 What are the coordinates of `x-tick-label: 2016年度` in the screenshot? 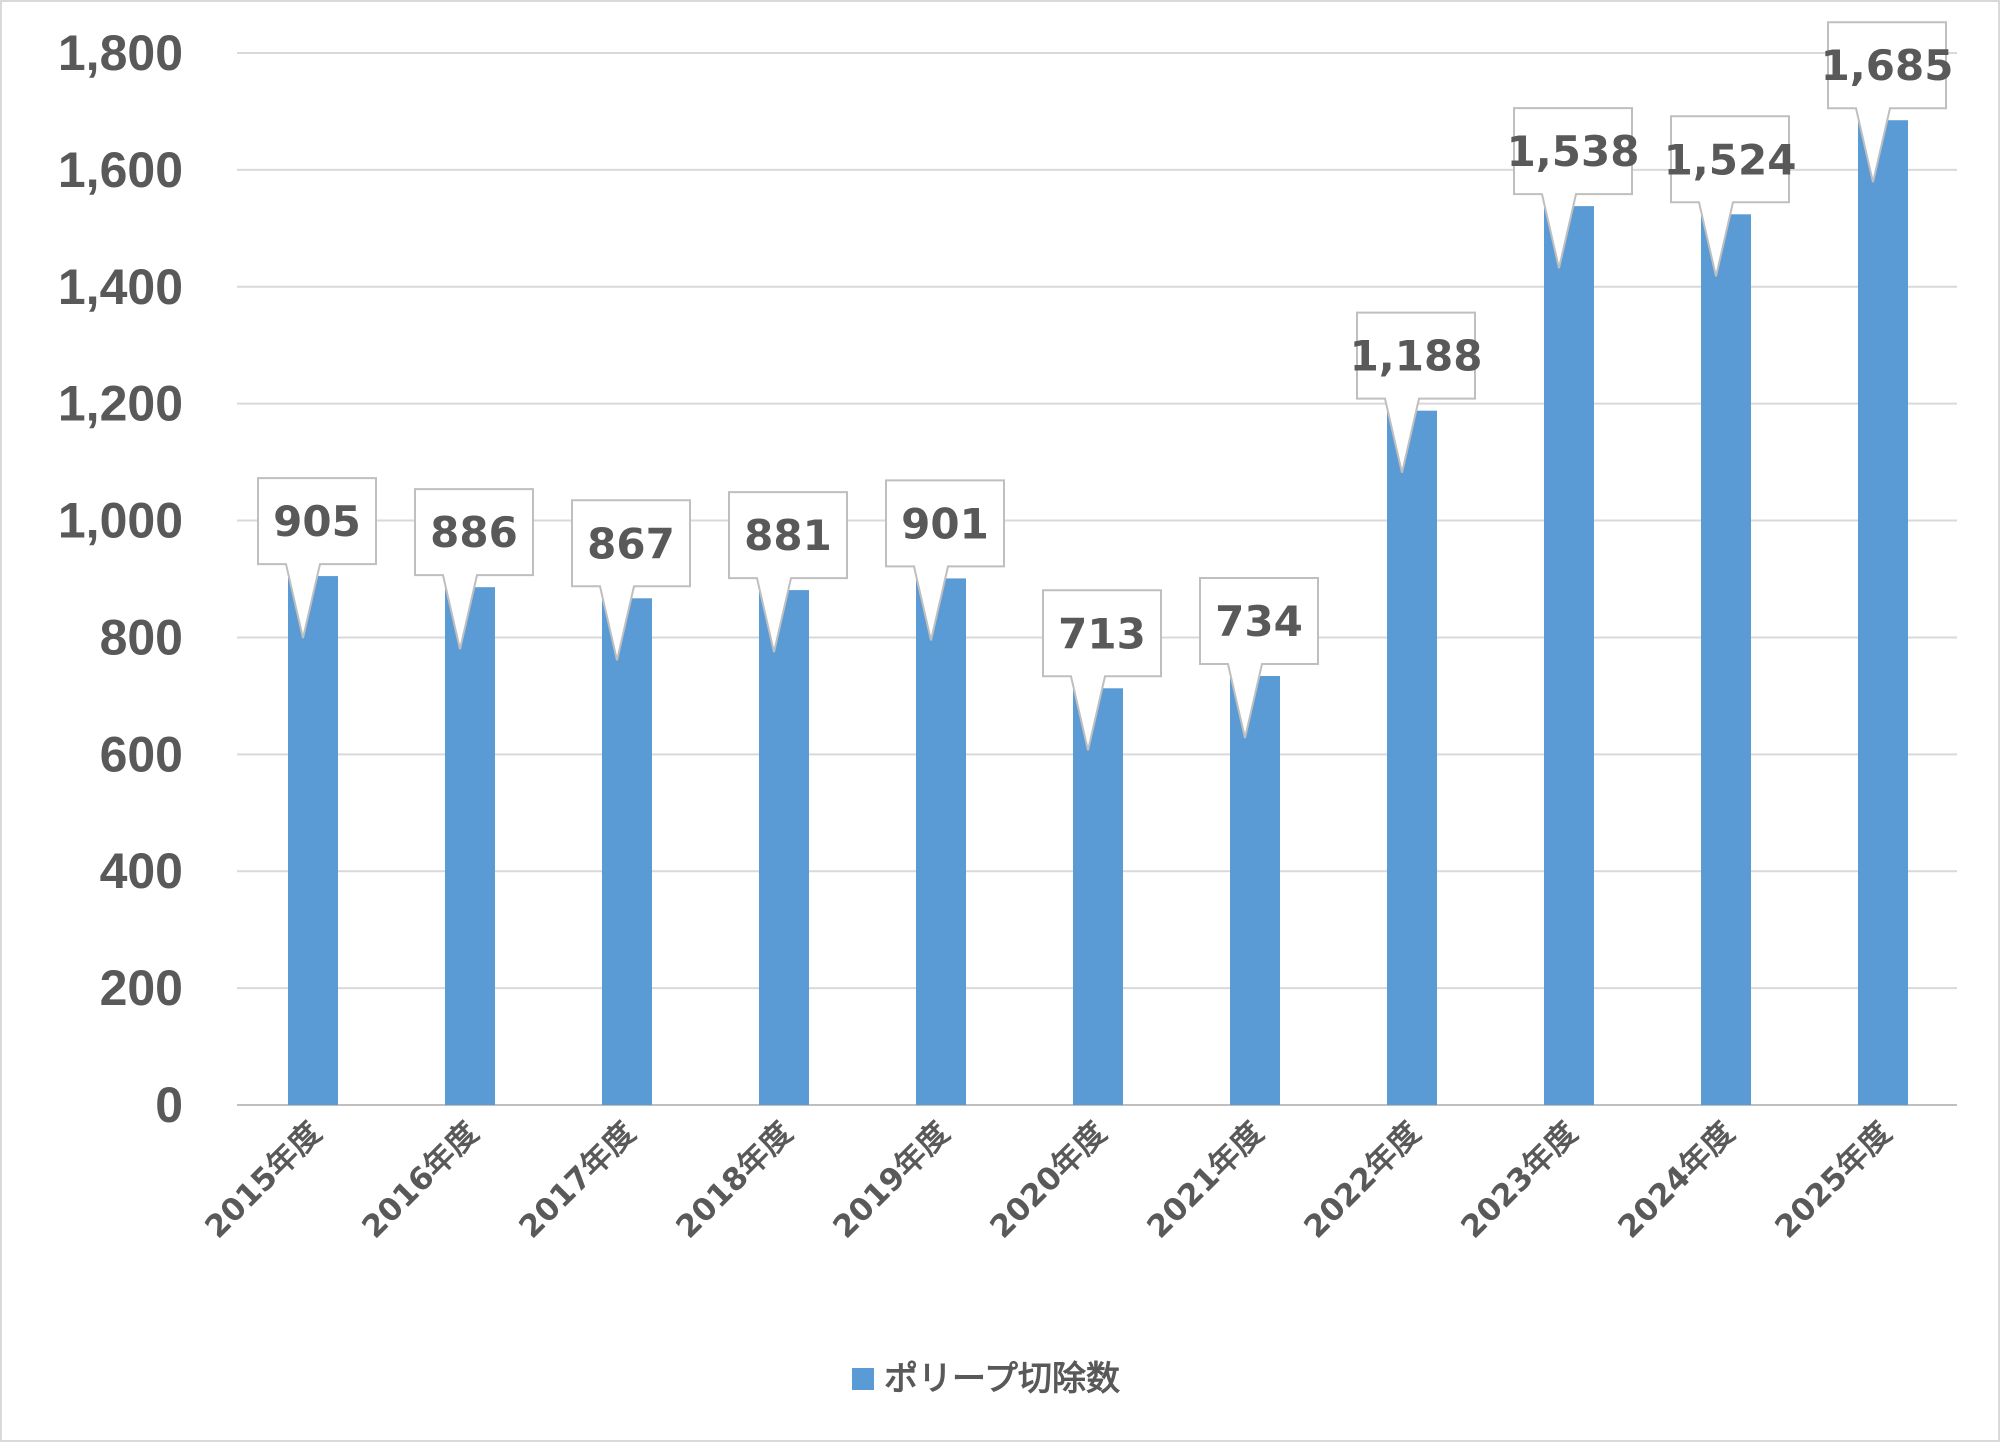 It's located at (420, 1180).